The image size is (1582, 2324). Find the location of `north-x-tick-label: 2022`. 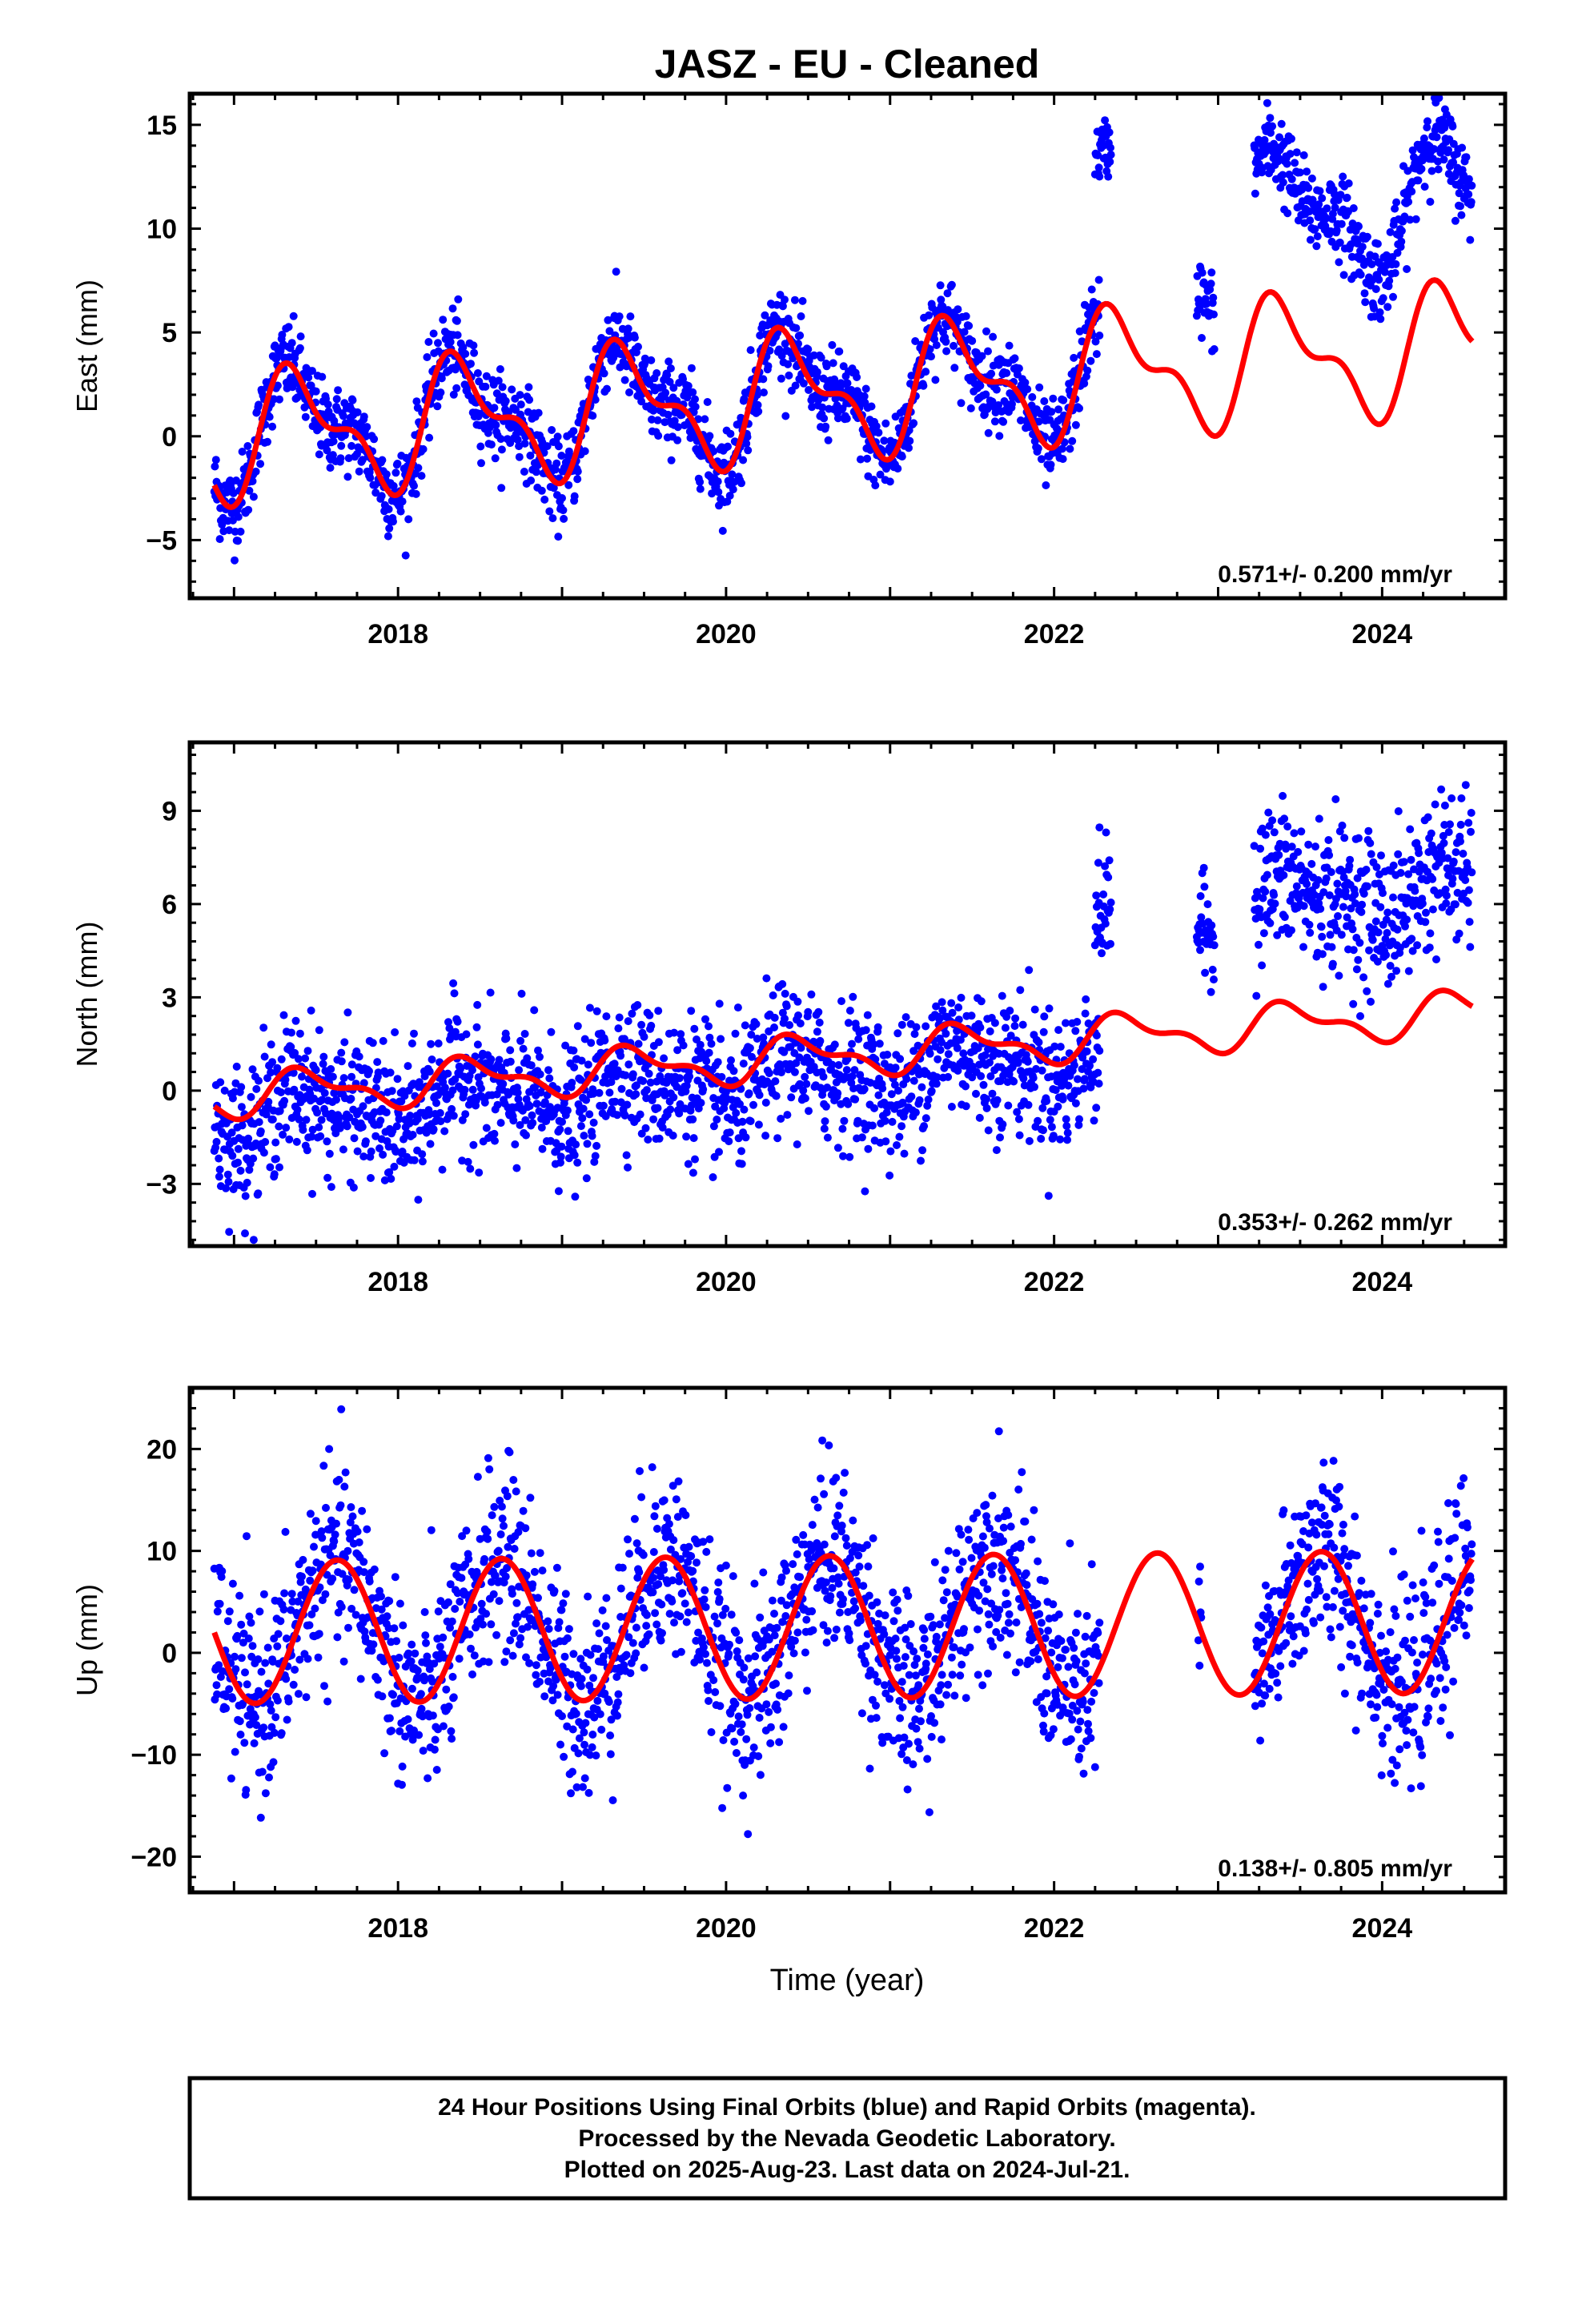

north-x-tick-label: 2022 is located at coordinates (1055, 1282).